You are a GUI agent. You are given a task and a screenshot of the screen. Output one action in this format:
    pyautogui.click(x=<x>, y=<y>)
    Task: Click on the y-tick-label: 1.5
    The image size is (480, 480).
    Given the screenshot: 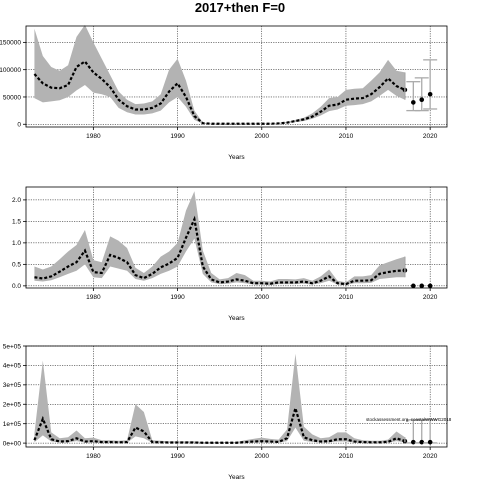 What is the action you would take?
    pyautogui.click(x=16, y=222)
    